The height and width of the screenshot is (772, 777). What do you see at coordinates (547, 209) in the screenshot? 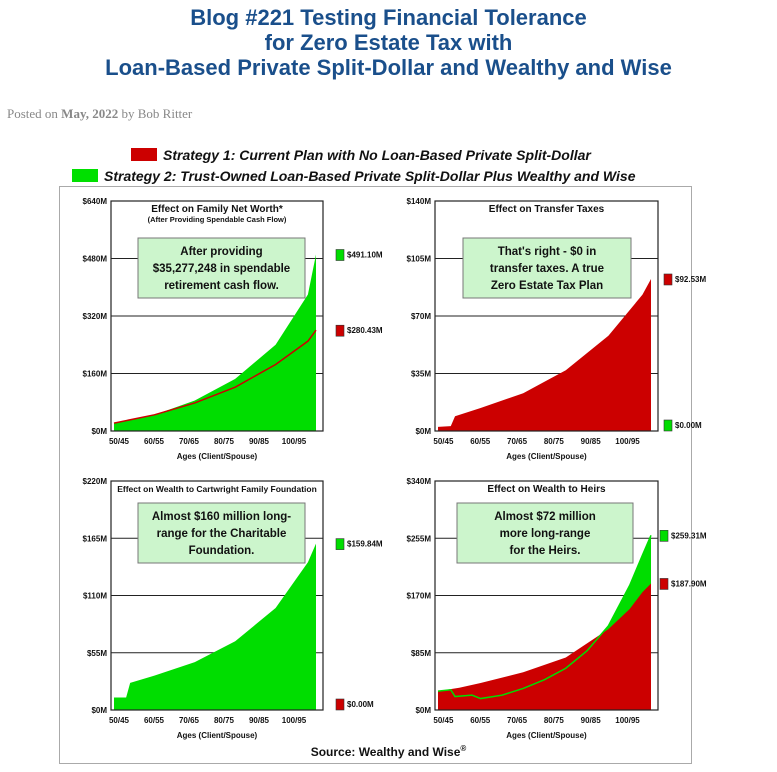
I see `chart-title: Effect on Transfer Taxes` at bounding box center [547, 209].